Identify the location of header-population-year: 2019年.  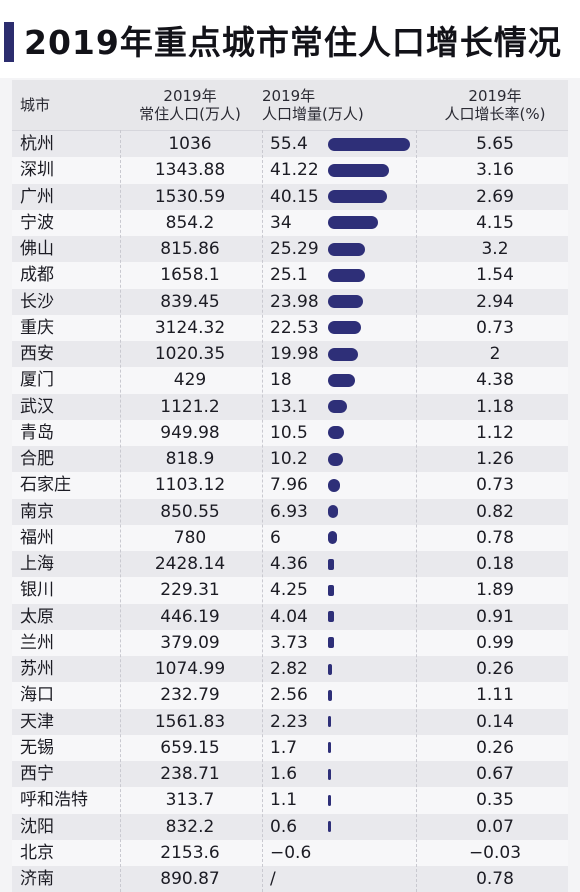
(190, 96).